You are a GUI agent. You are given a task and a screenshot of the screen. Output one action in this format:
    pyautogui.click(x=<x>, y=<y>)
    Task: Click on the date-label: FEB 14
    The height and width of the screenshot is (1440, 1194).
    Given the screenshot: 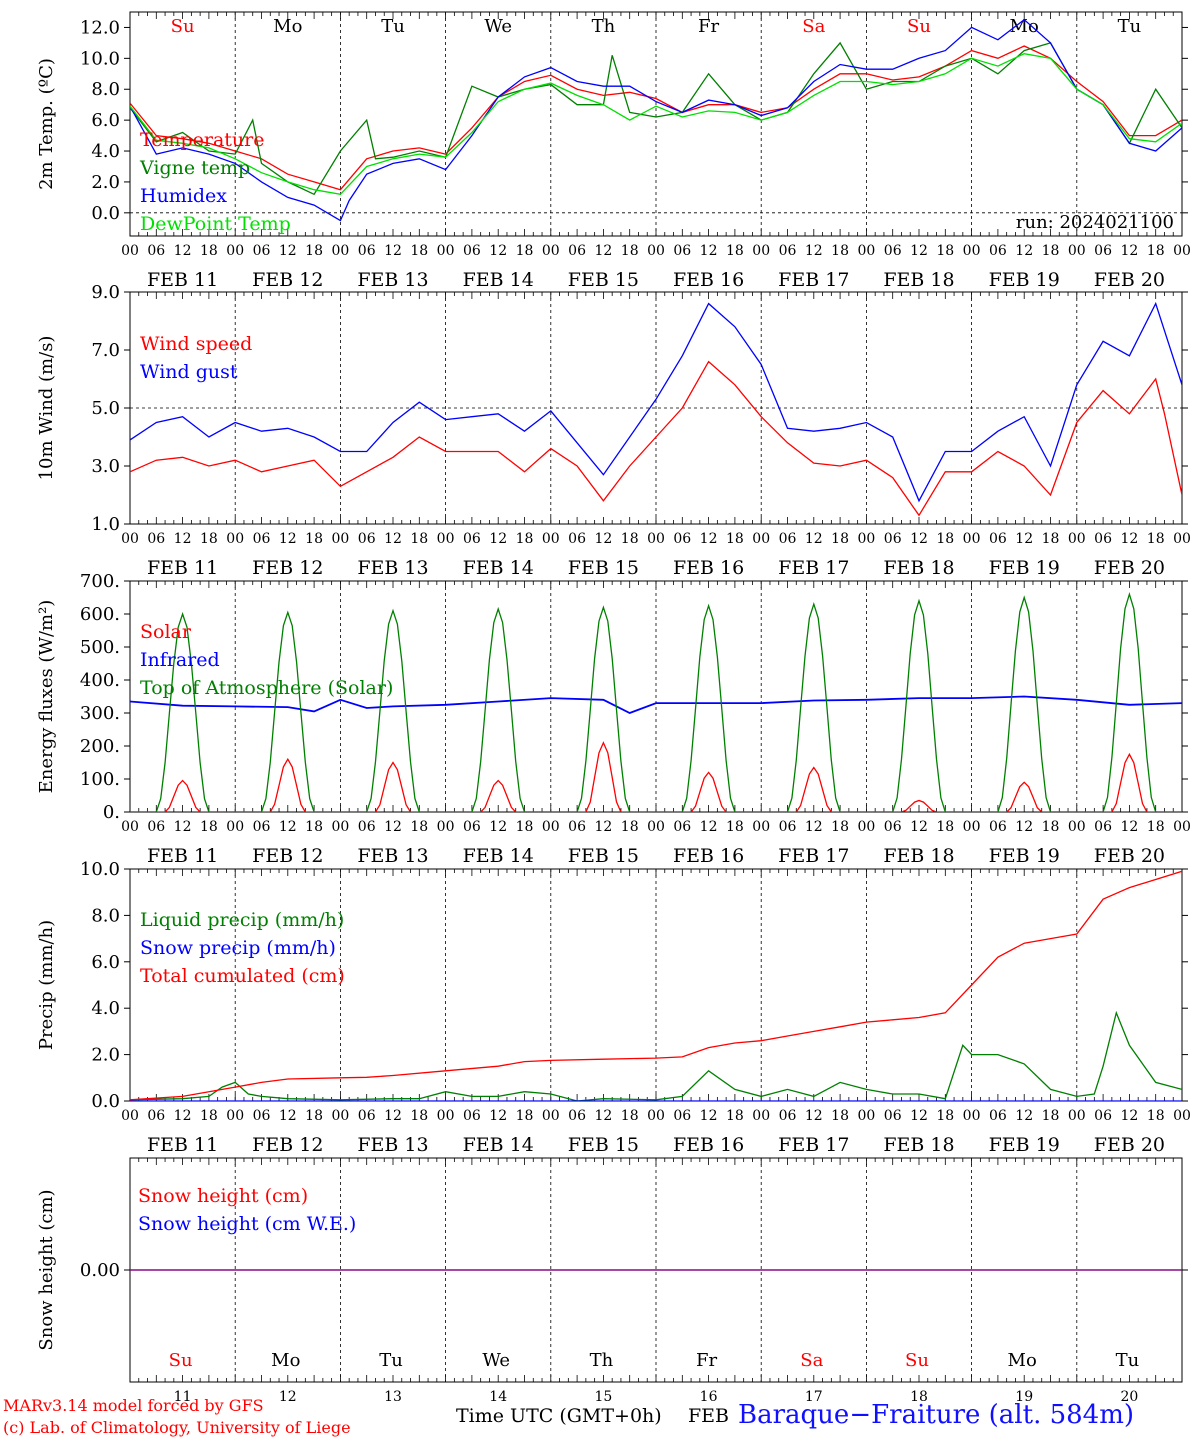 What is the action you would take?
    pyautogui.click(x=498, y=280)
    